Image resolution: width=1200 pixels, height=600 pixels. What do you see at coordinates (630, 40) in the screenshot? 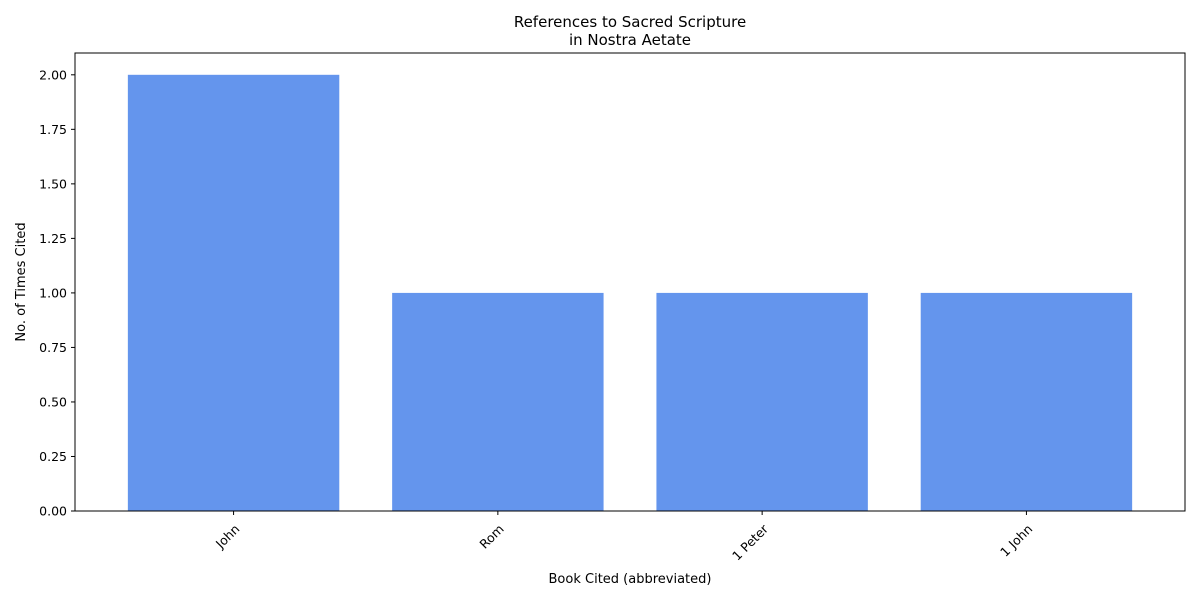
I see `chart-title-line-2: in Nostra Aetate` at bounding box center [630, 40].